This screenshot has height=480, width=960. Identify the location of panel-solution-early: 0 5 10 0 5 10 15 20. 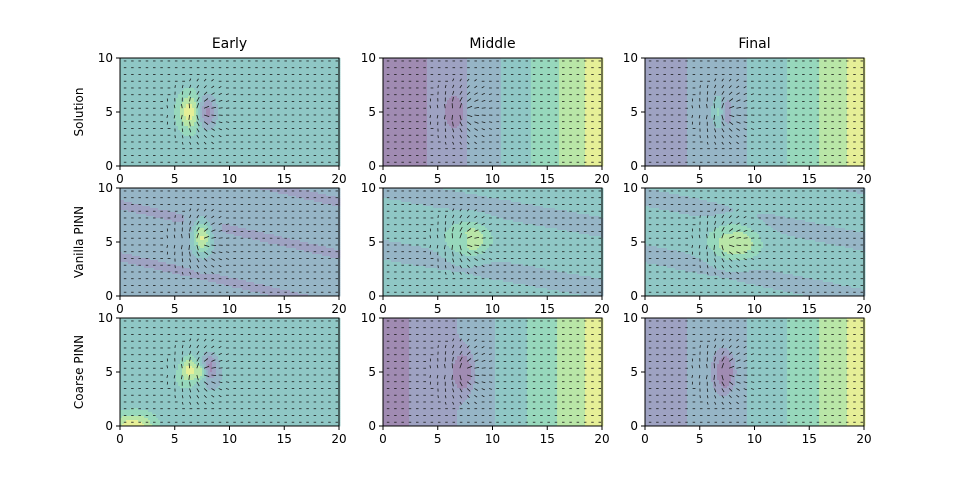
(222, 118).